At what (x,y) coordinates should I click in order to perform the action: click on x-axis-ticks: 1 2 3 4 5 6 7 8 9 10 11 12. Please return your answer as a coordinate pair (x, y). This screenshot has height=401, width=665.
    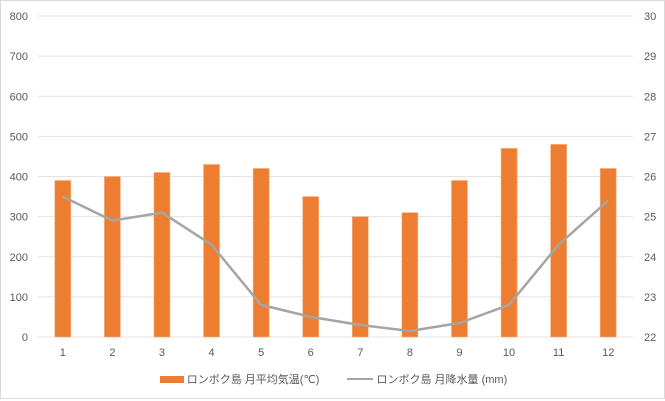
    Looking at the image, I should click on (337, 353).